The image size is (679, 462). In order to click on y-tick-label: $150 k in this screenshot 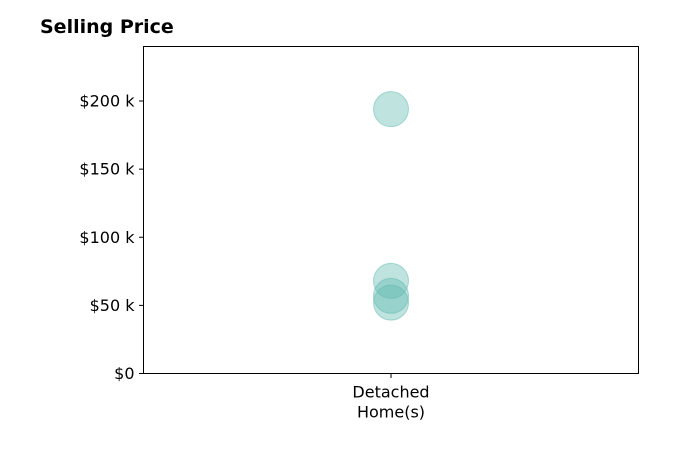, I will do `click(107, 169)`.